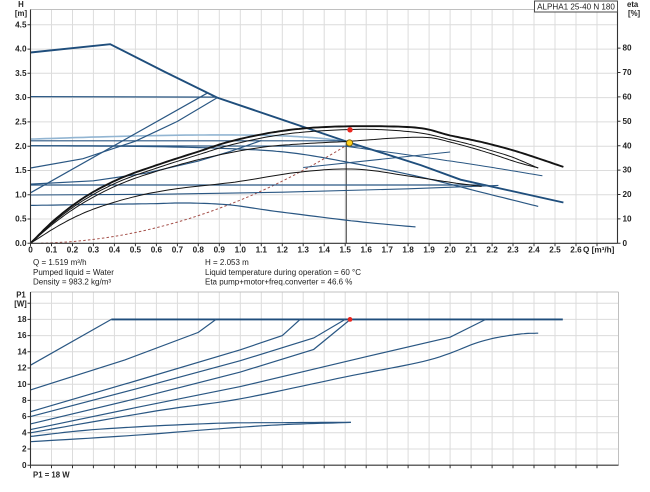 The image size is (650, 492). What do you see at coordinates (633, 4) in the screenshot?
I see `svg-text: eta` at bounding box center [633, 4].